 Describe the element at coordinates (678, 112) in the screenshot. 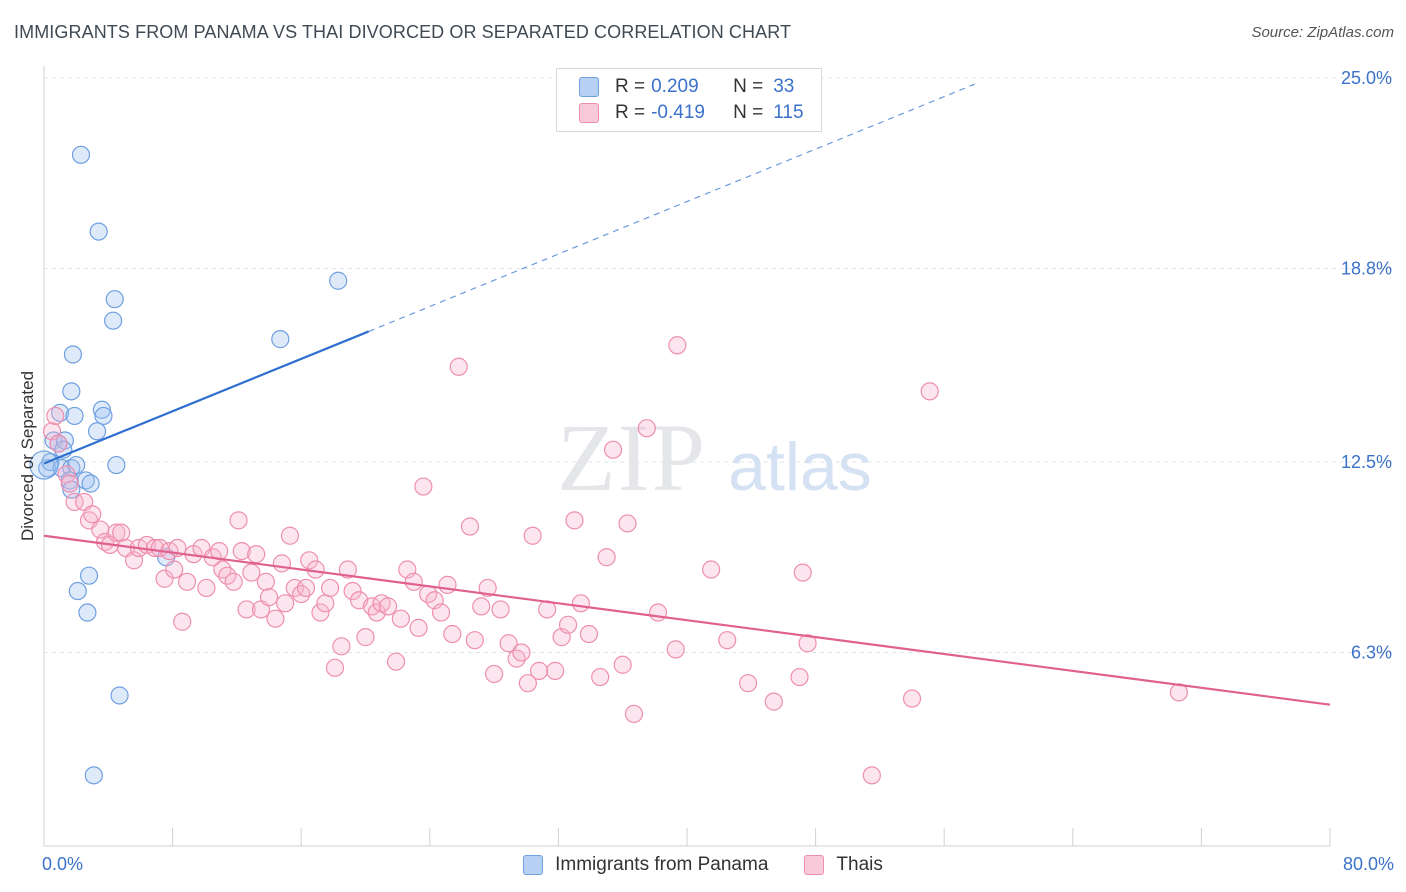

I see `r-value: -0.419` at that location.